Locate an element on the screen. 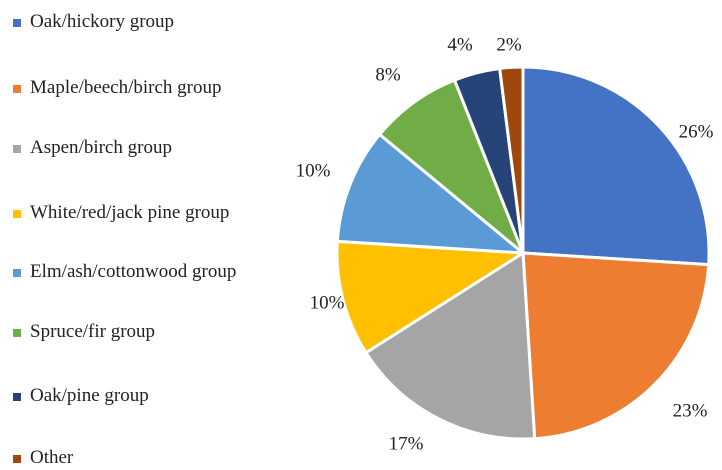 The image size is (722, 470). legend-item: Spruce/fir group is located at coordinates (145, 332).